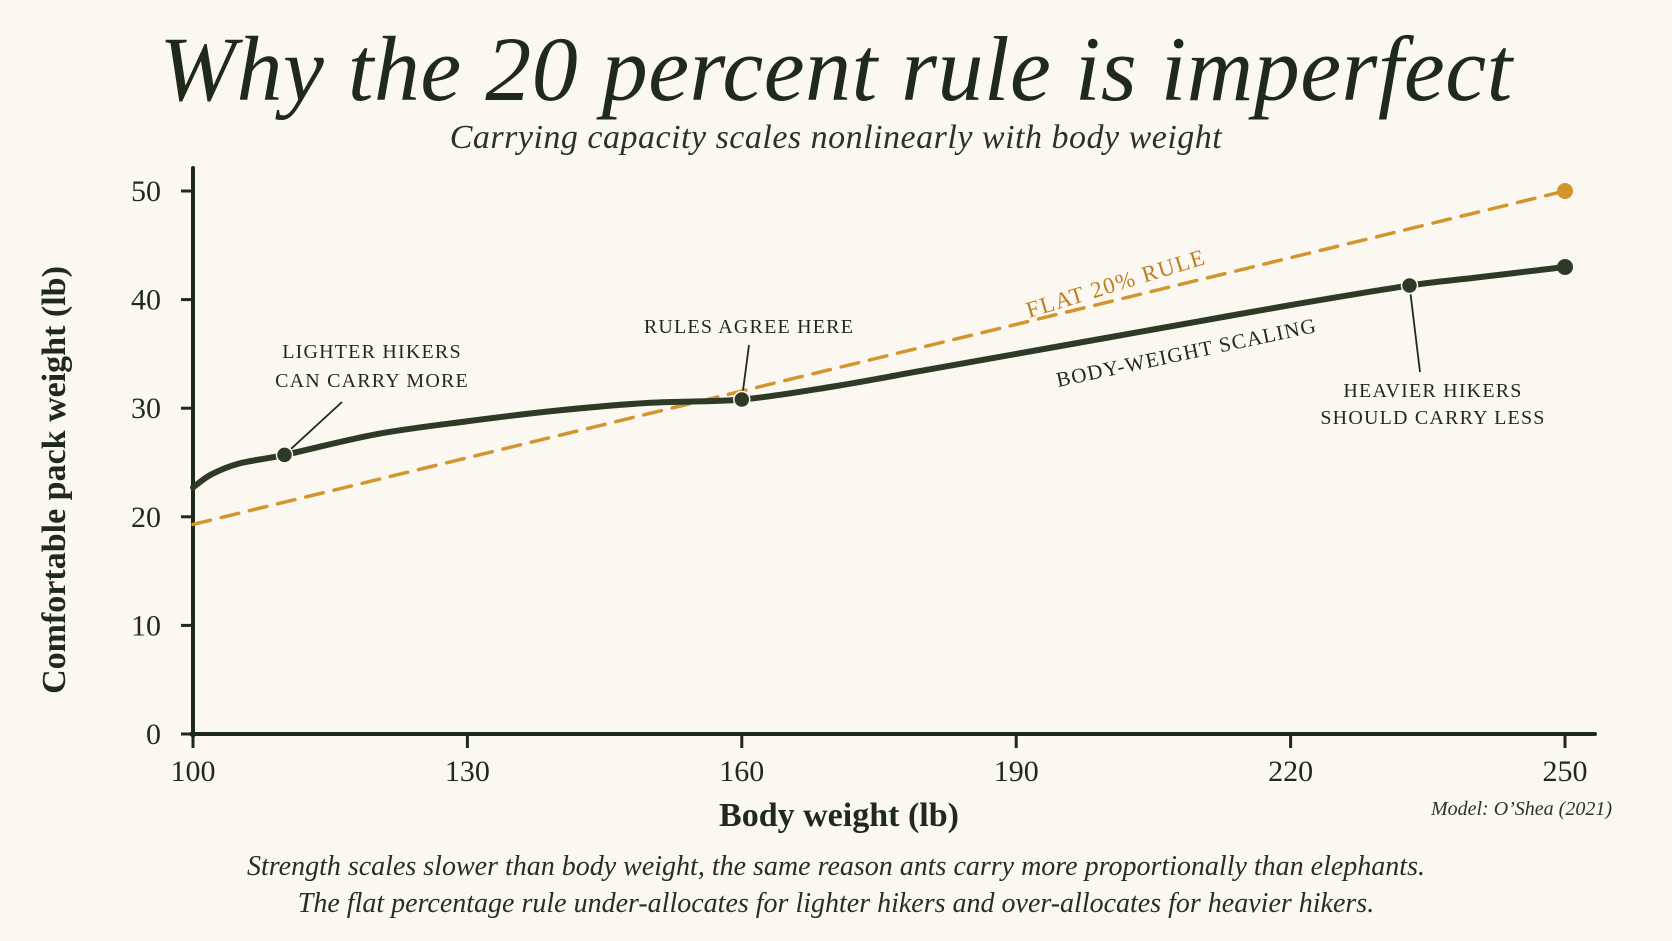 The height and width of the screenshot is (941, 1672). I want to click on annotation-heavier-line2: SHOULD CARRY LESS, so click(1432, 418).